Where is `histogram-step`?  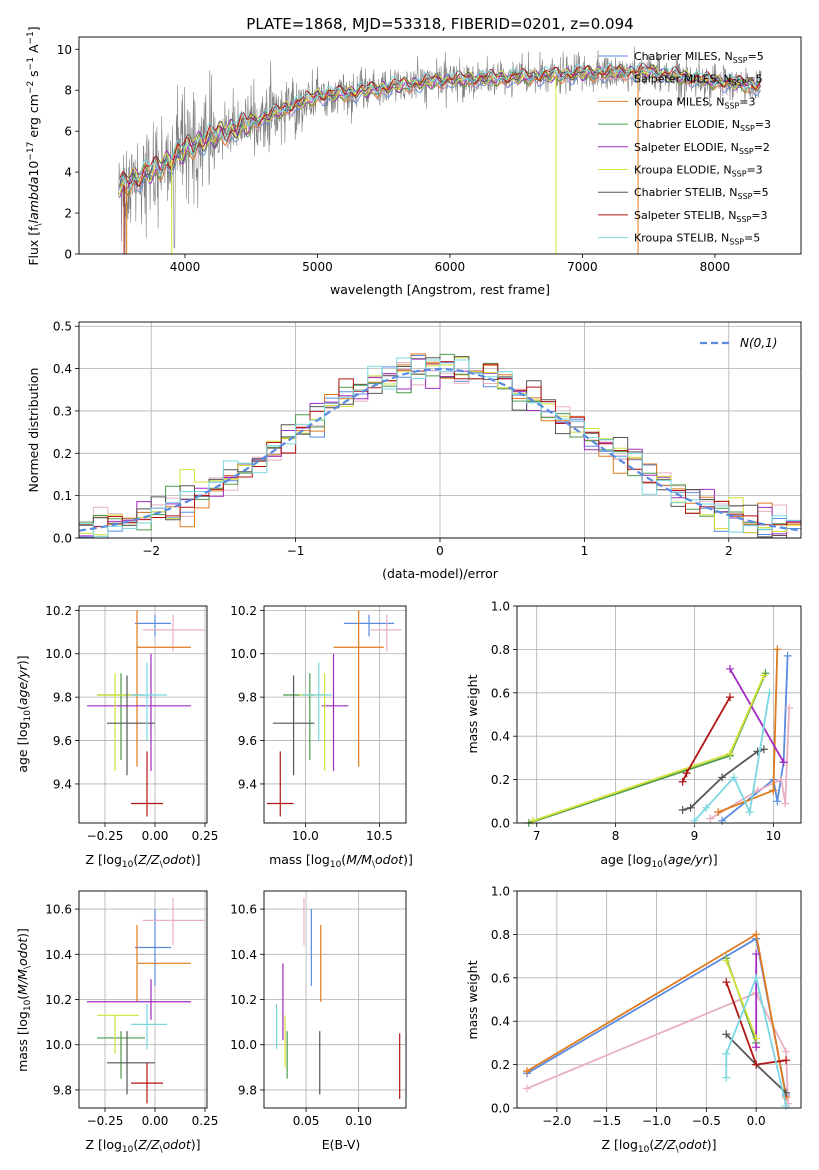 histogram-step is located at coordinates (440, 448).